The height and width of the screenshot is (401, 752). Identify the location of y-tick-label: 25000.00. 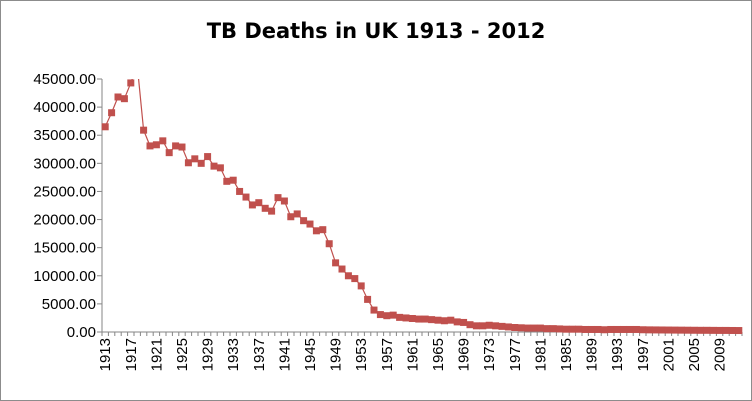
(64, 191).